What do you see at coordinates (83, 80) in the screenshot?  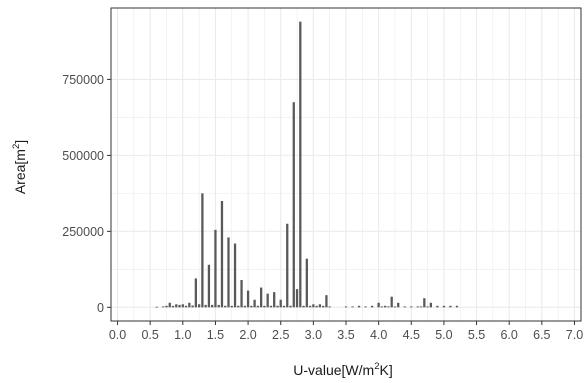 I see `y-tick-label: 750000` at bounding box center [83, 80].